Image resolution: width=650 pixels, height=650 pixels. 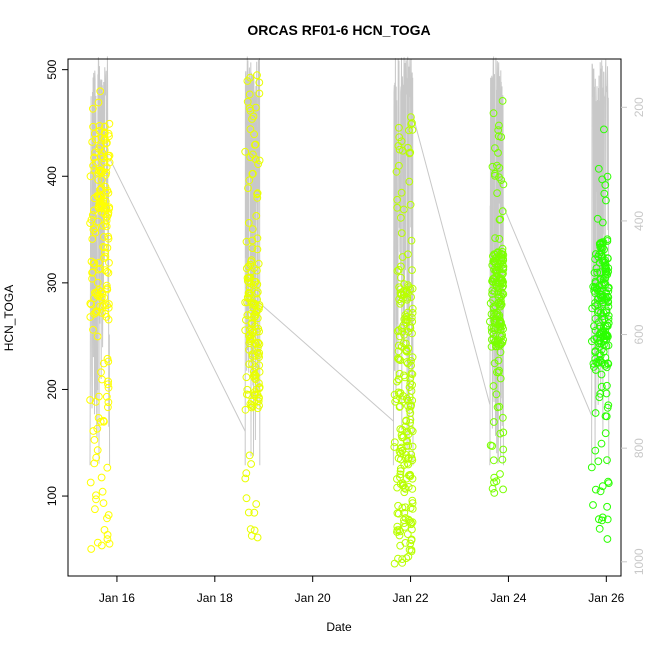 I want to click on chart-title: ORCAS RF01-6 HCN_TOGA, so click(x=338, y=30).